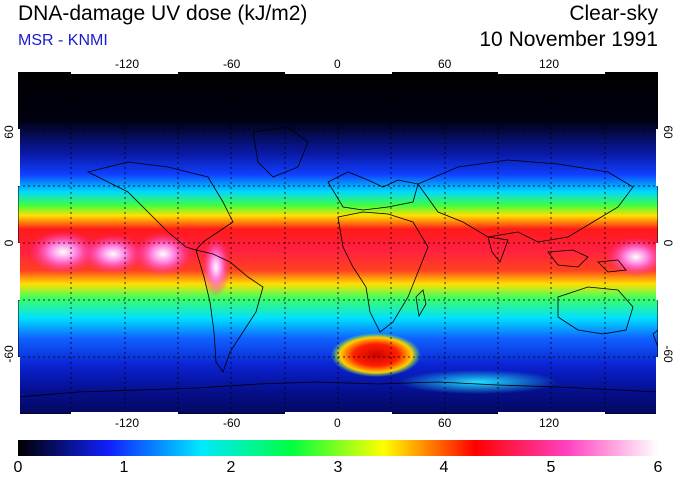 The image size is (678, 480). I want to click on lon-tick-top: -60, so click(232, 64).